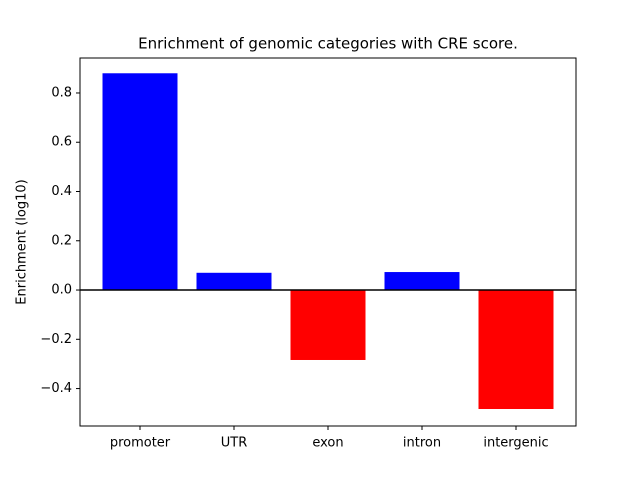 This screenshot has width=640, height=480. Describe the element at coordinates (140, 443) in the screenshot. I see `x-tick-label: promoter` at that location.